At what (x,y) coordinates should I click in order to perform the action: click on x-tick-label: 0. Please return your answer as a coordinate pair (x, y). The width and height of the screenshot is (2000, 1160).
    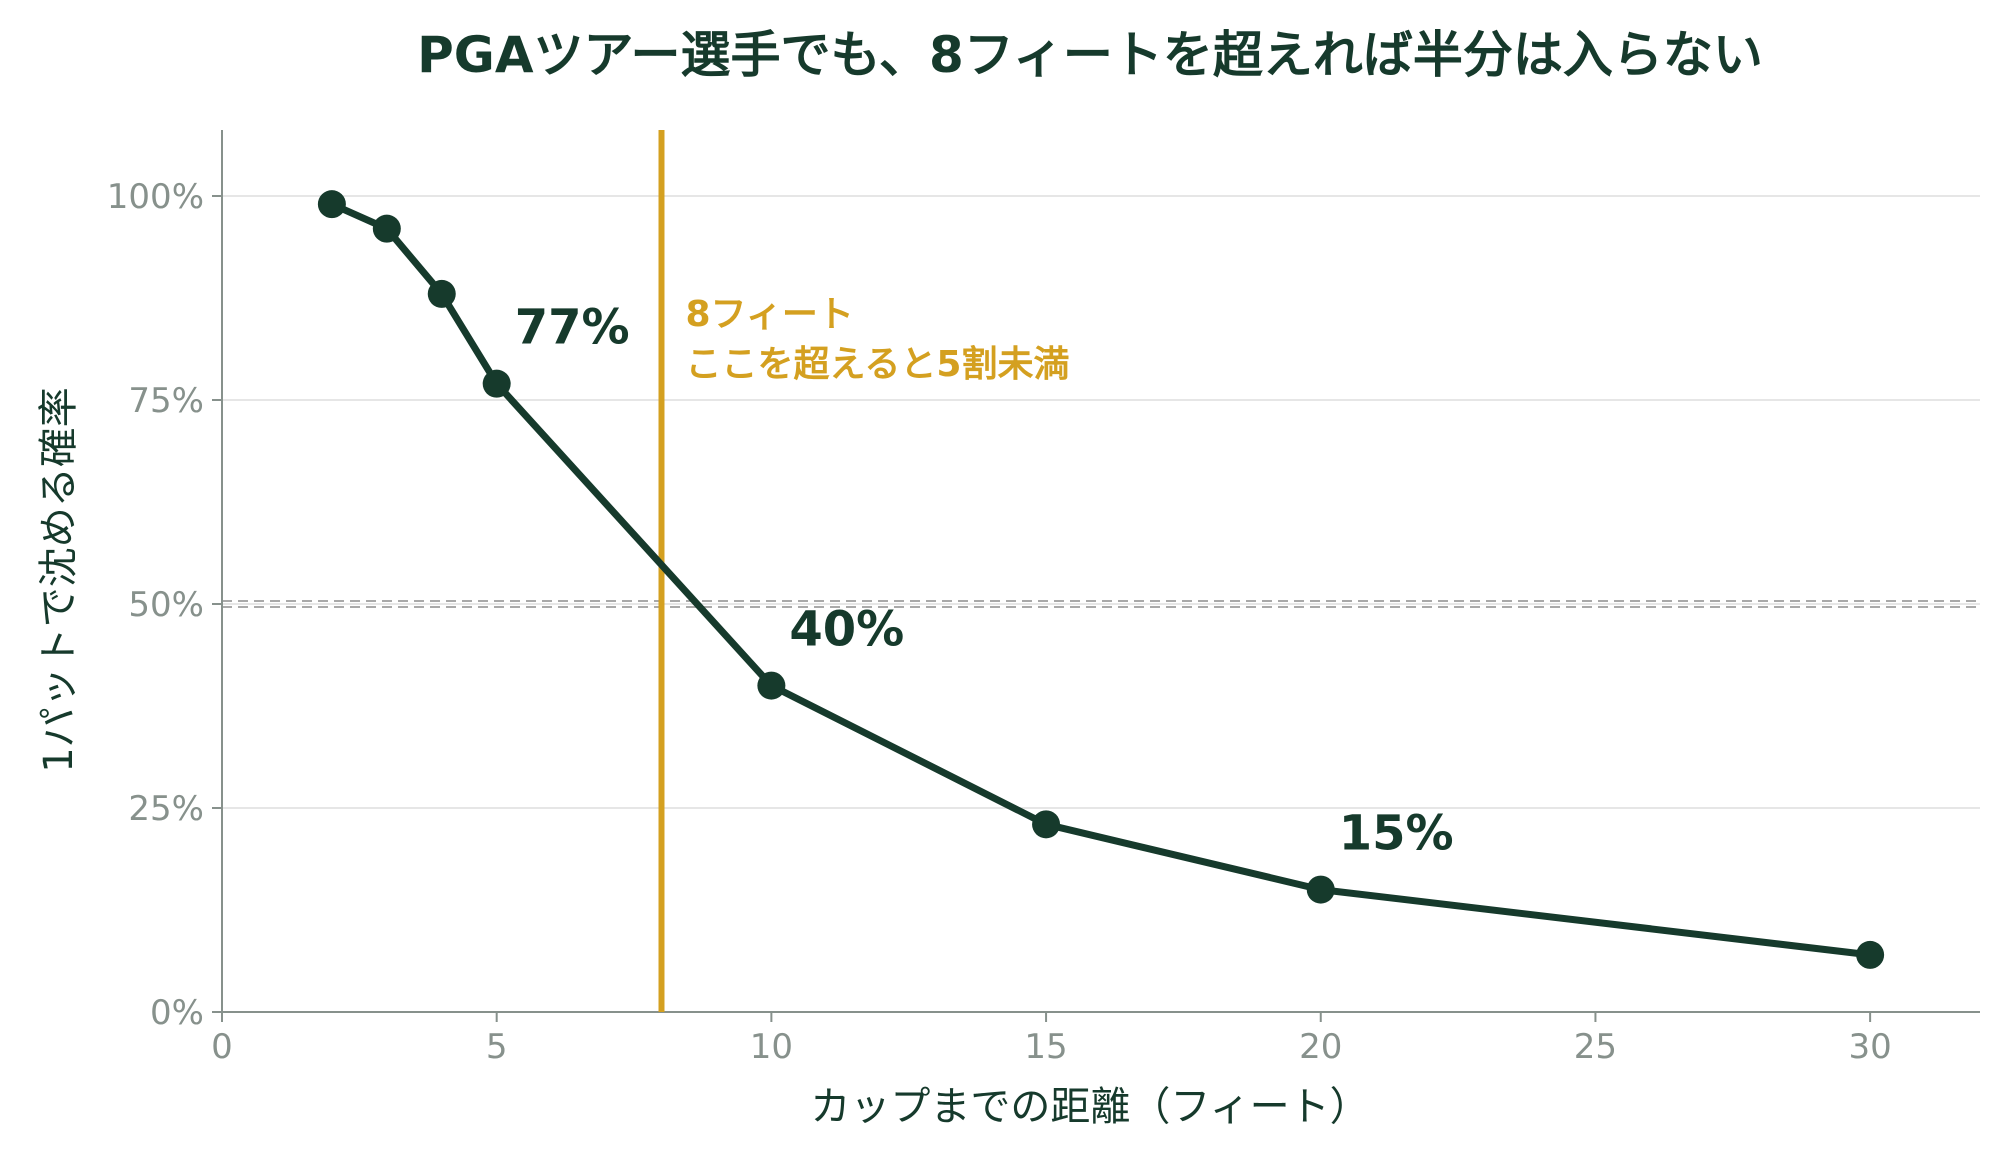
    Looking at the image, I should click on (222, 1047).